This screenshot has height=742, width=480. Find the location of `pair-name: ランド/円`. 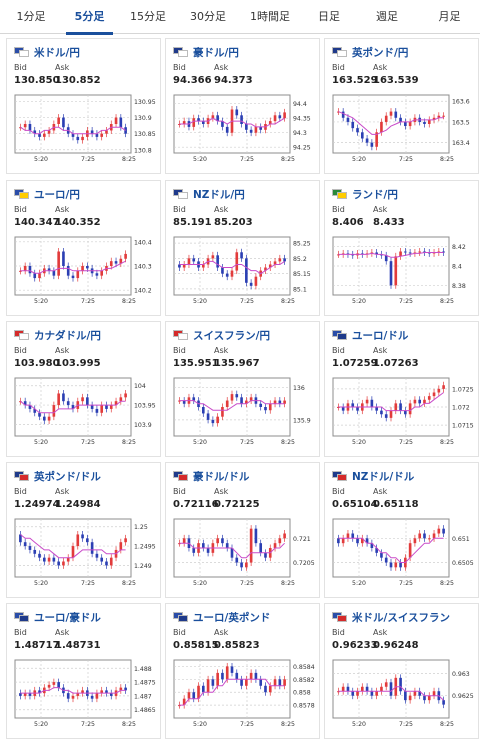

pair-name: ランド/円 is located at coordinates (375, 194).